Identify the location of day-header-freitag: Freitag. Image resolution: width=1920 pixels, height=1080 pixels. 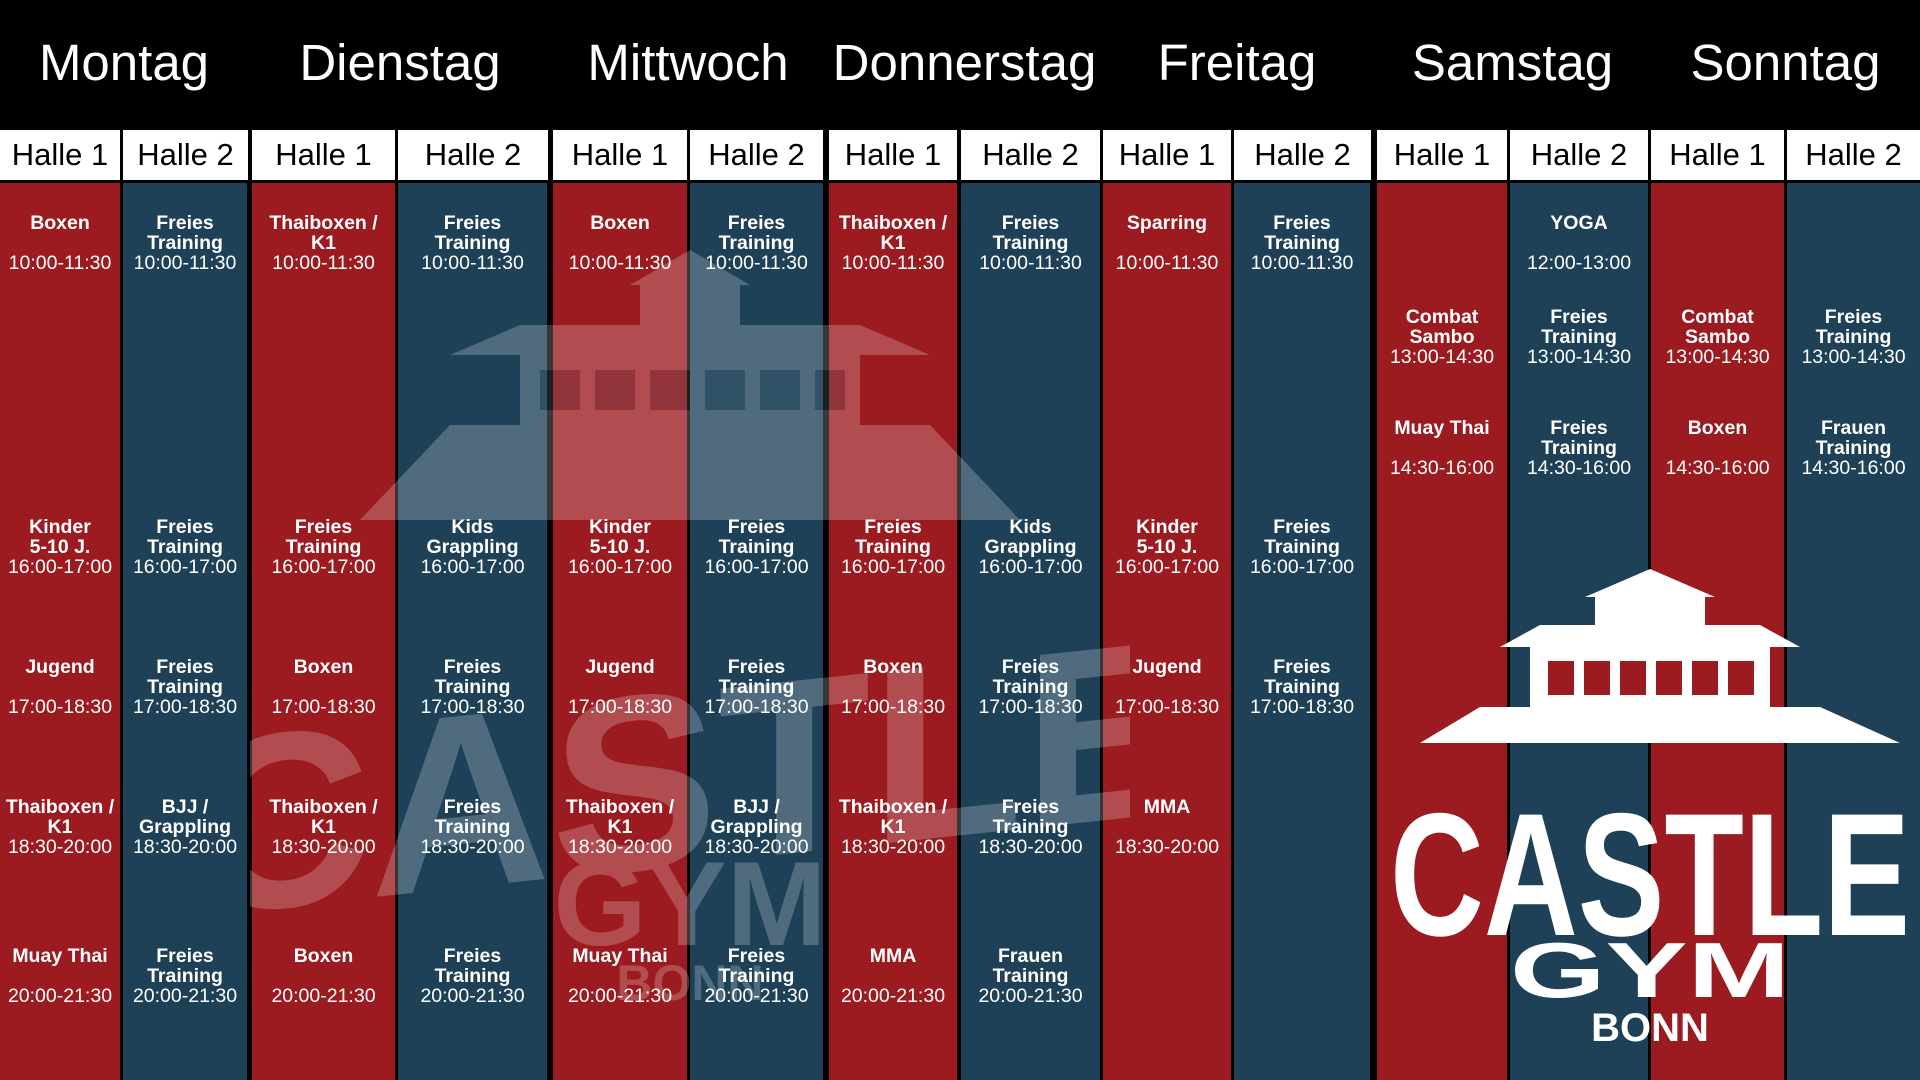
(1237, 62).